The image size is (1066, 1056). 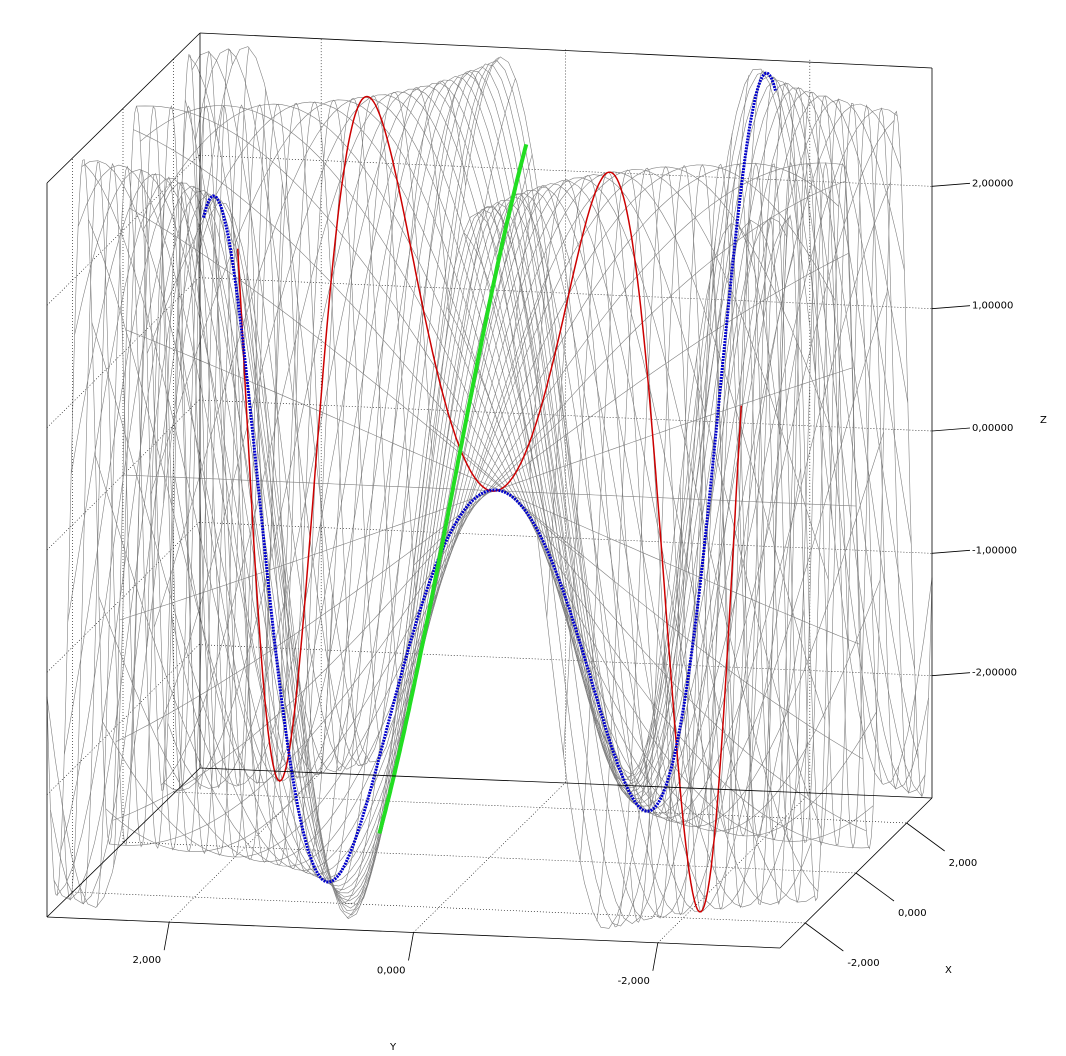 I want to click on z-tick-label: 2,00000, so click(x=992, y=183).